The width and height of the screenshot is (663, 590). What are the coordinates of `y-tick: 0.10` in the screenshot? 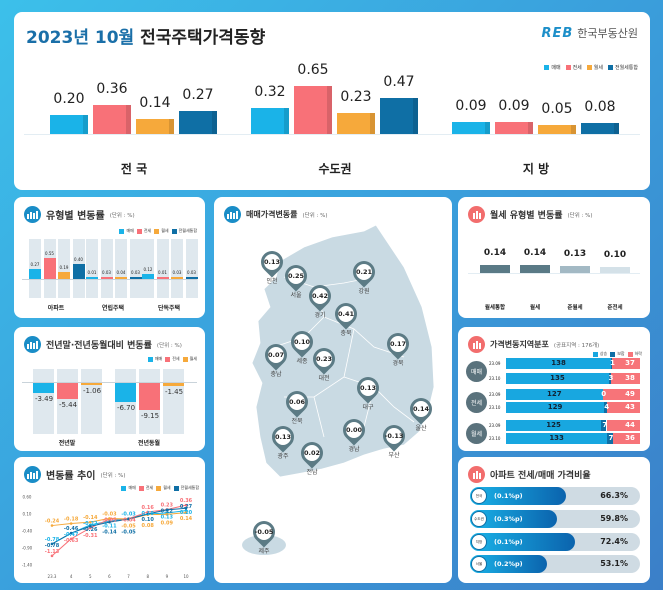 It's located at (27, 514).